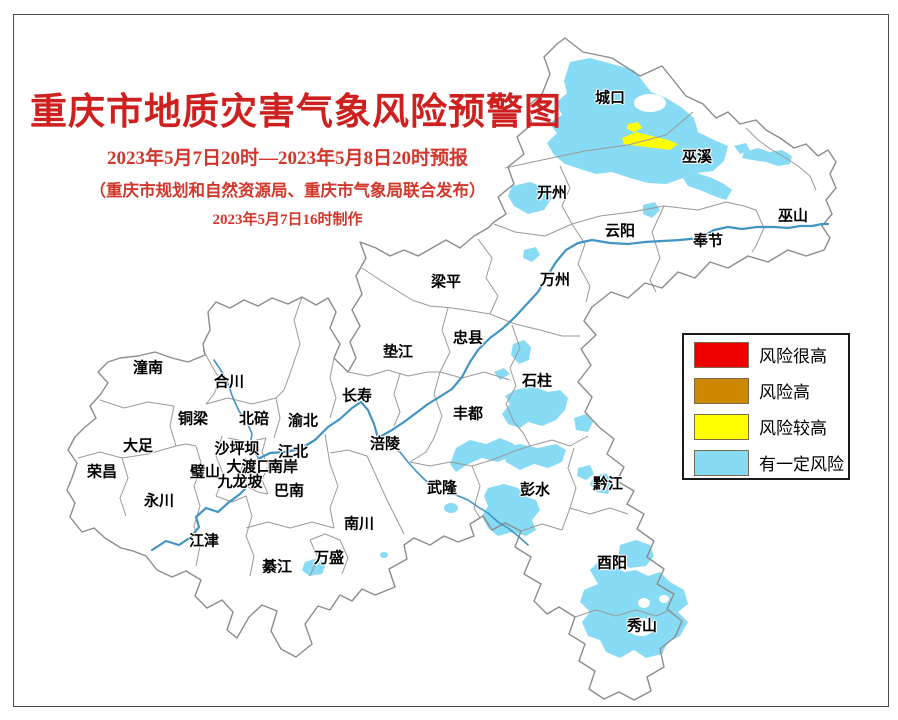  I want to click on legend-row-some-risk: 有一定风险, so click(771, 462).